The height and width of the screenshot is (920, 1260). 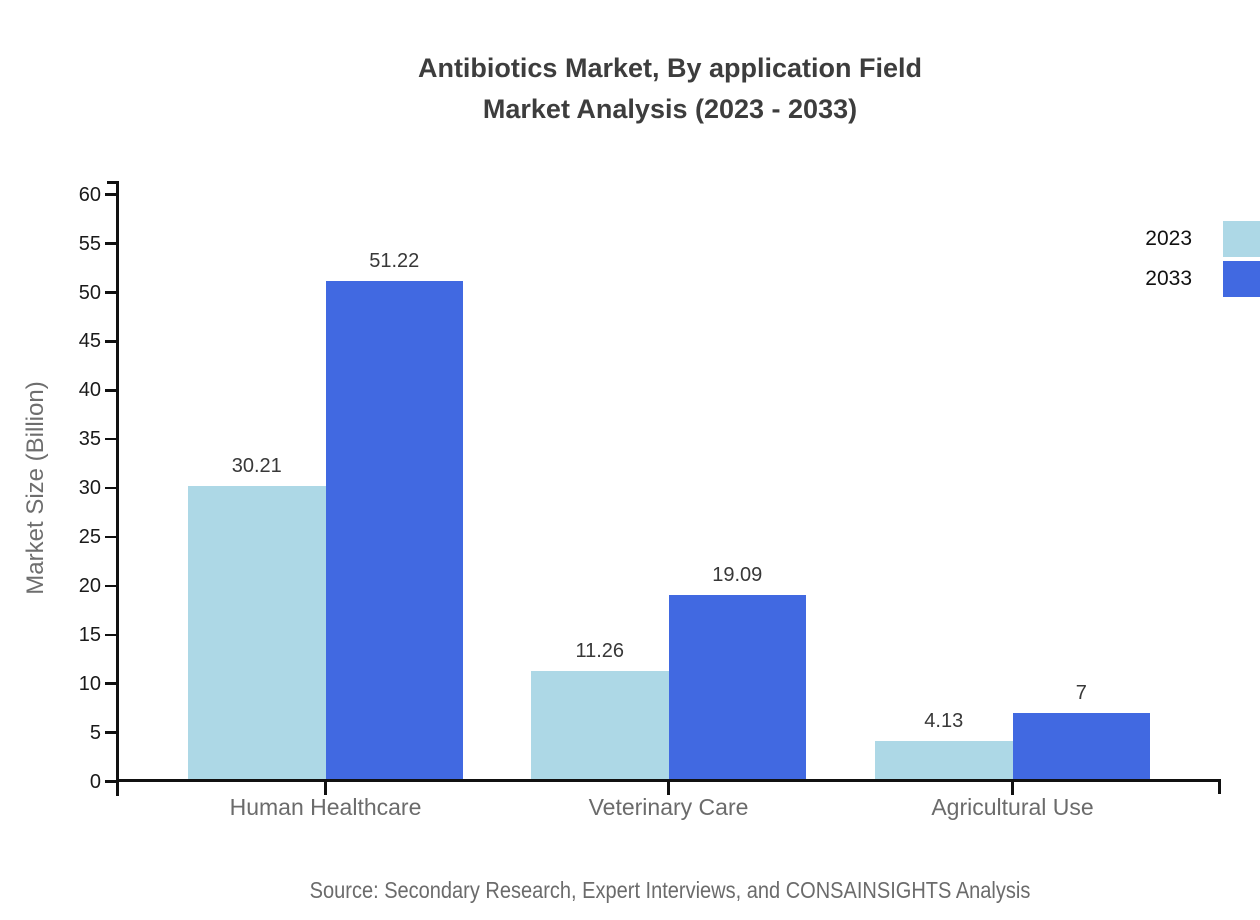 I want to click on bar-value-label: 7, so click(x=1081, y=693).